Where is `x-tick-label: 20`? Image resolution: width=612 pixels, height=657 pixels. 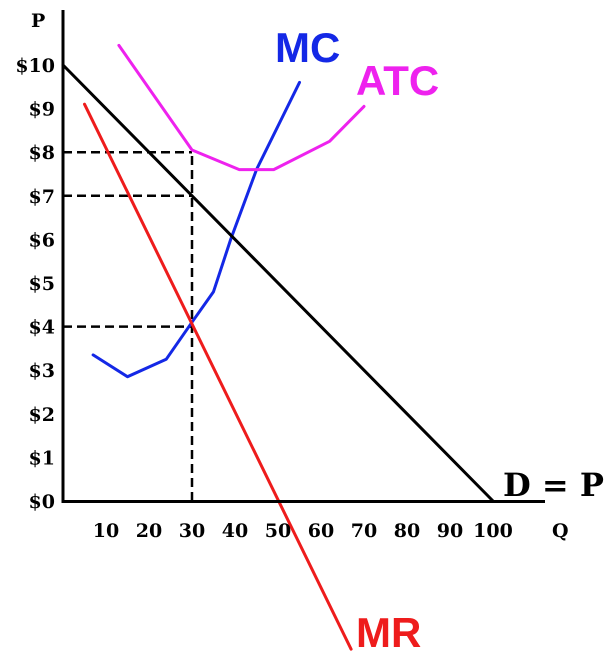 x-tick-label: 20 is located at coordinates (149, 531).